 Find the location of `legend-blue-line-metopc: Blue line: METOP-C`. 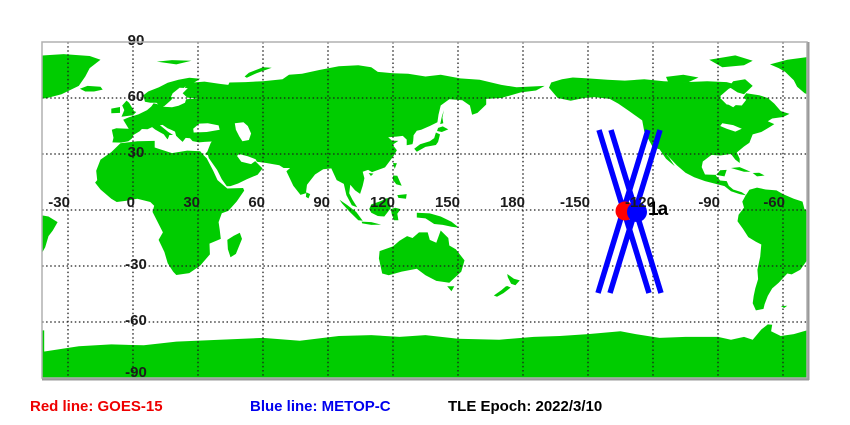

legend-blue-line-metopc: Blue line: METOP-C is located at coordinates (320, 406).